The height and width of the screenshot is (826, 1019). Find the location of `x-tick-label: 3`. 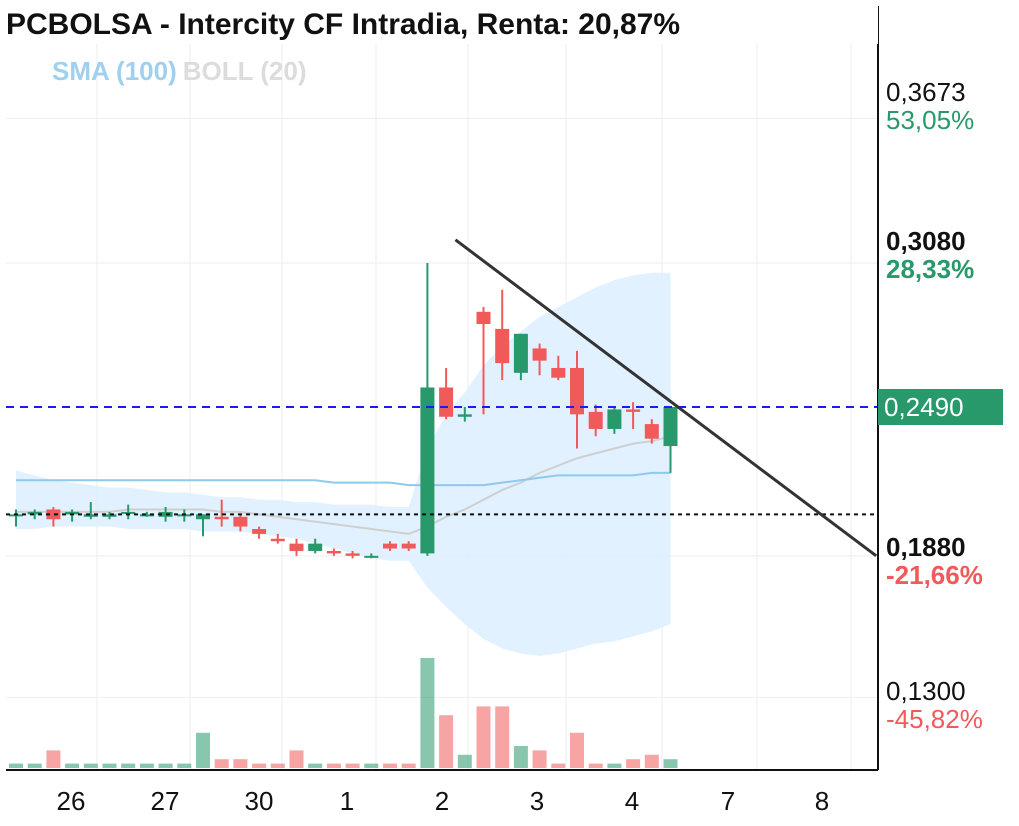

x-tick-label: 3 is located at coordinates (537, 801).